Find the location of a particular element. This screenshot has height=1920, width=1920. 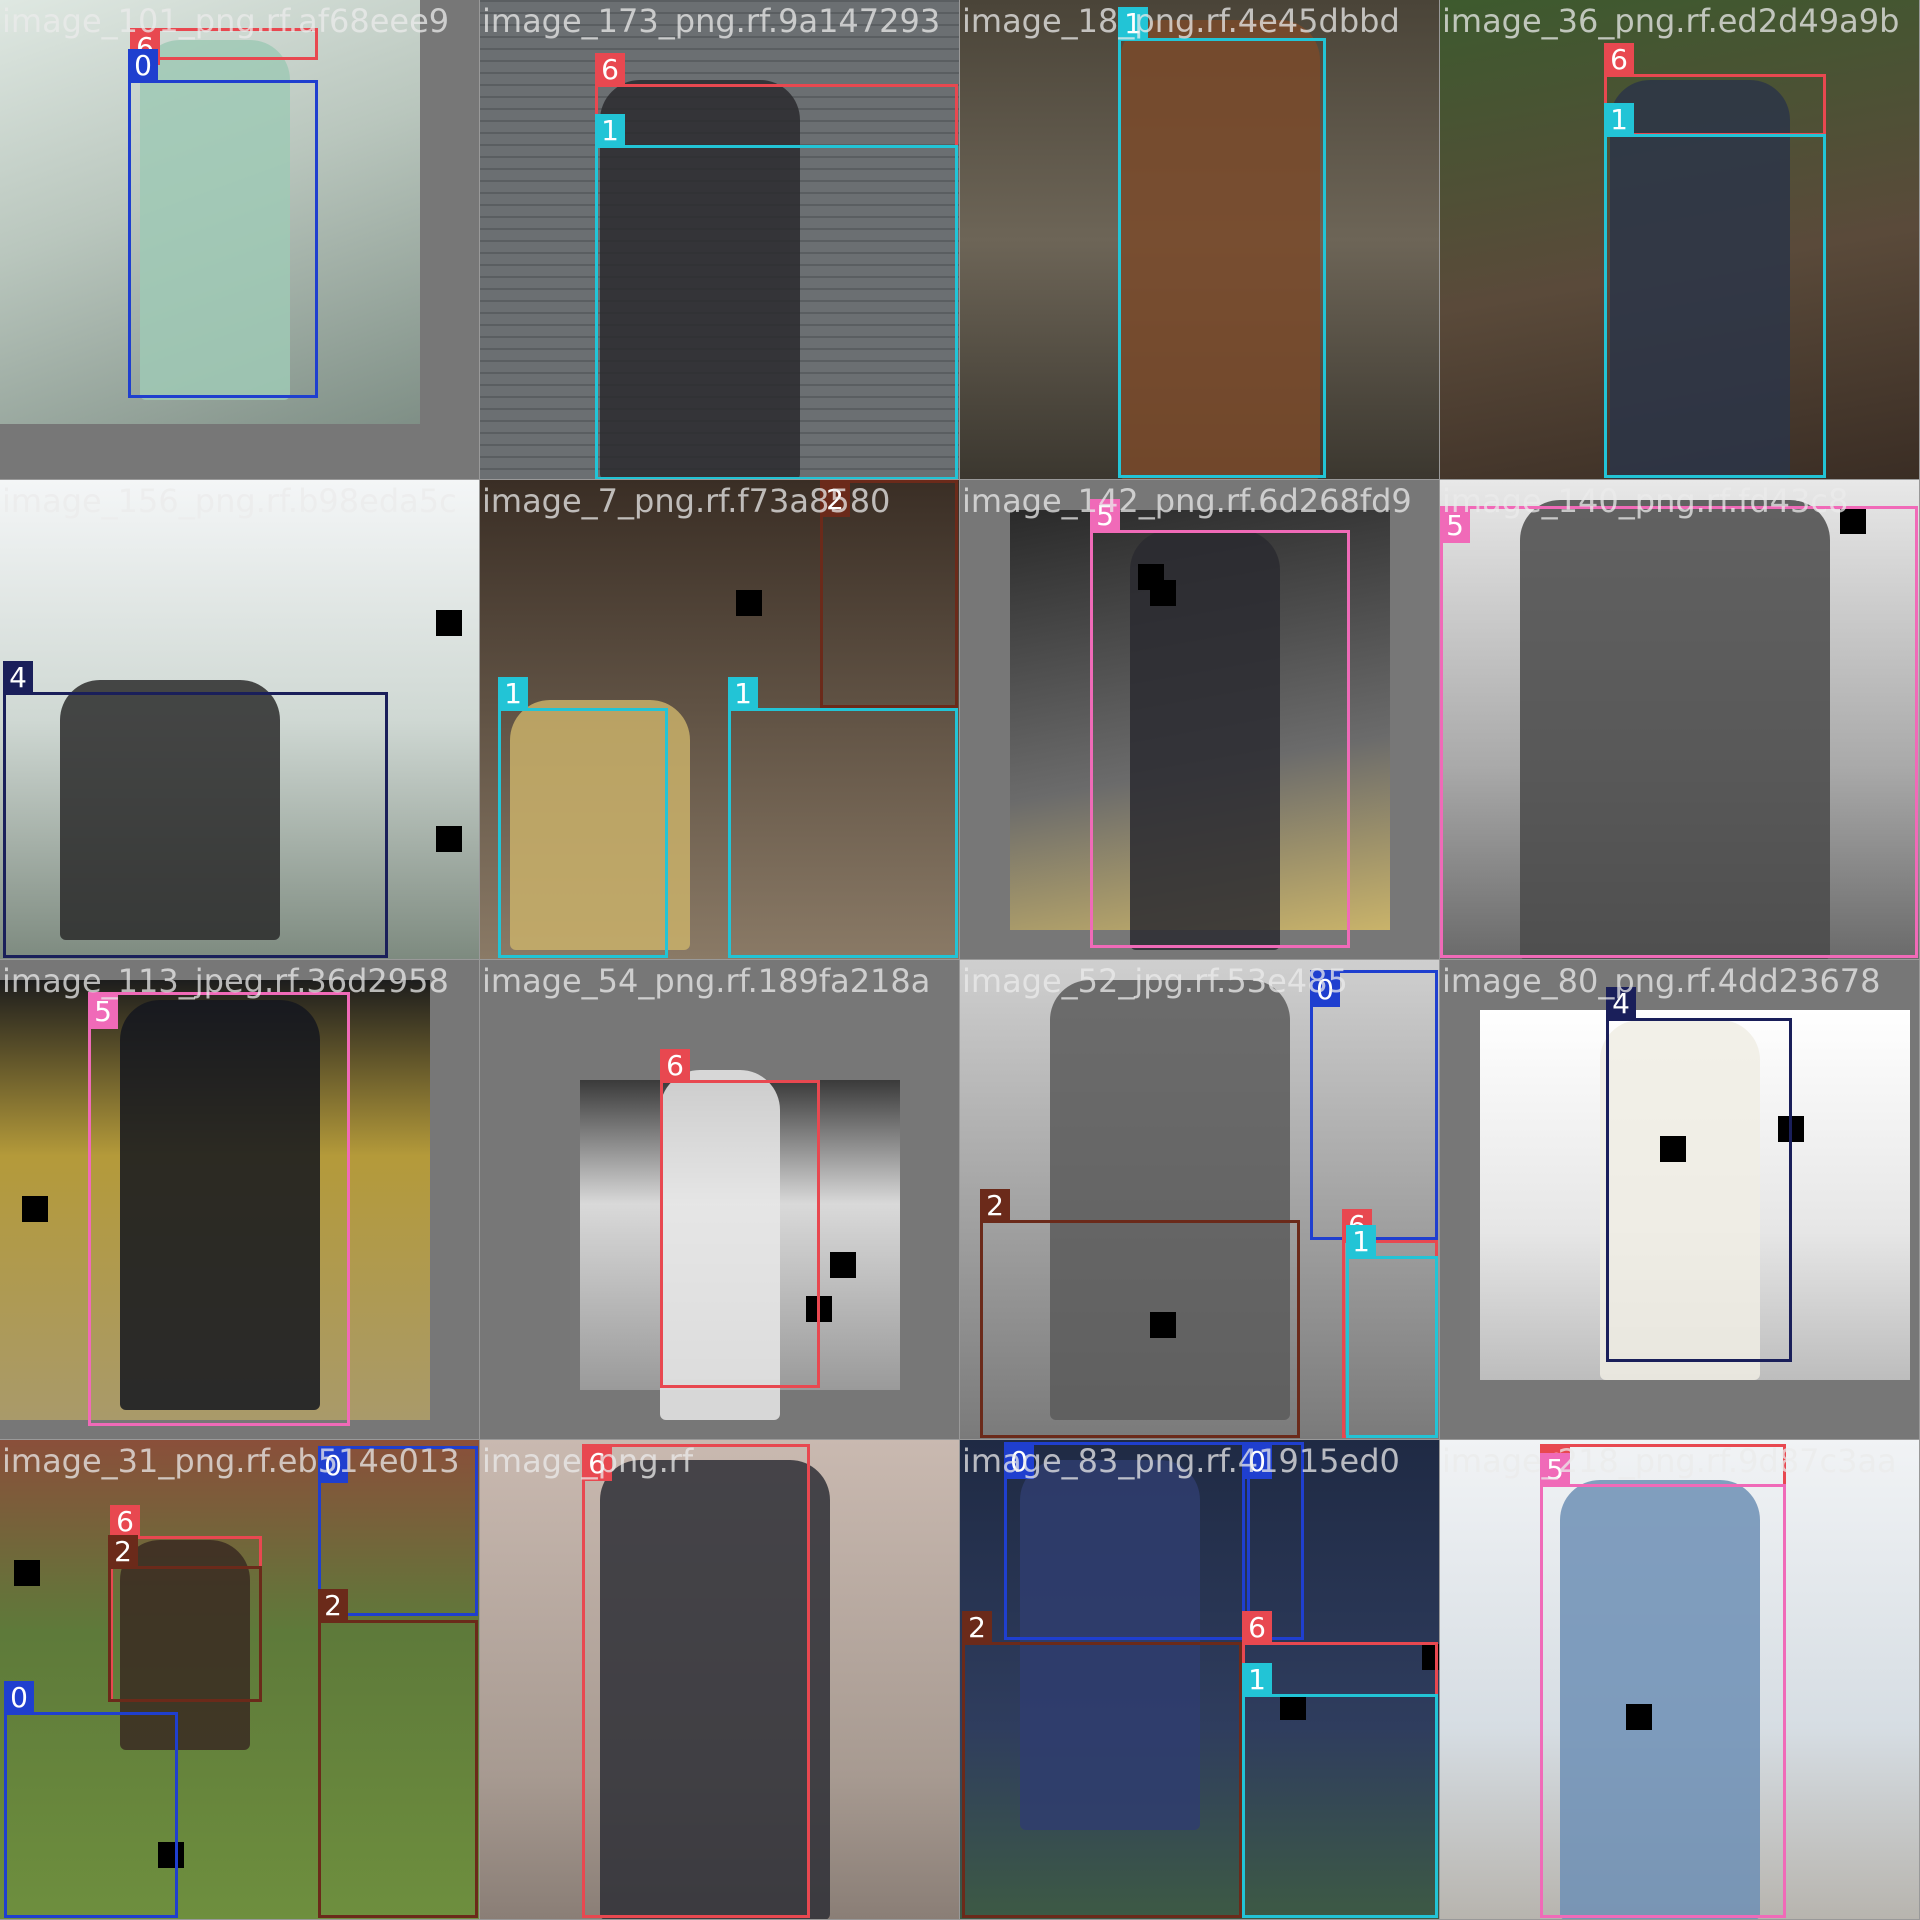

mosaic-tile: 6 2 0 0 2 image_31_png.rf.eb514e013 is located at coordinates (240, 1680).